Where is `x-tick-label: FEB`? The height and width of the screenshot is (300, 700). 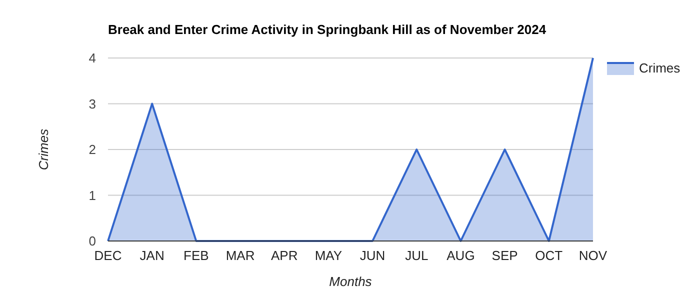 x-tick-label: FEB is located at coordinates (196, 255).